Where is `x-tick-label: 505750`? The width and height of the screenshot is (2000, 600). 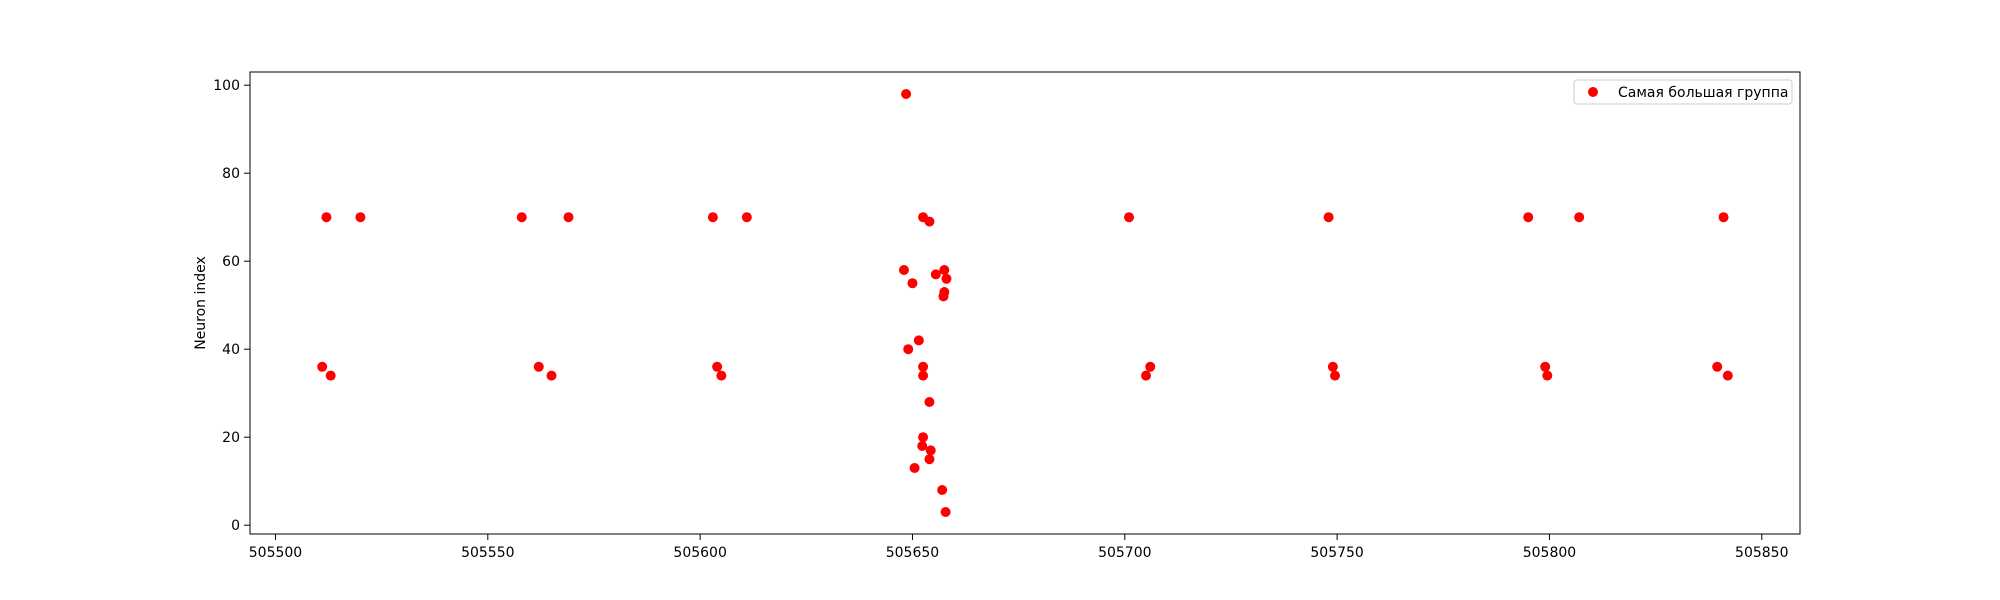 x-tick-label: 505750 is located at coordinates (1336, 553).